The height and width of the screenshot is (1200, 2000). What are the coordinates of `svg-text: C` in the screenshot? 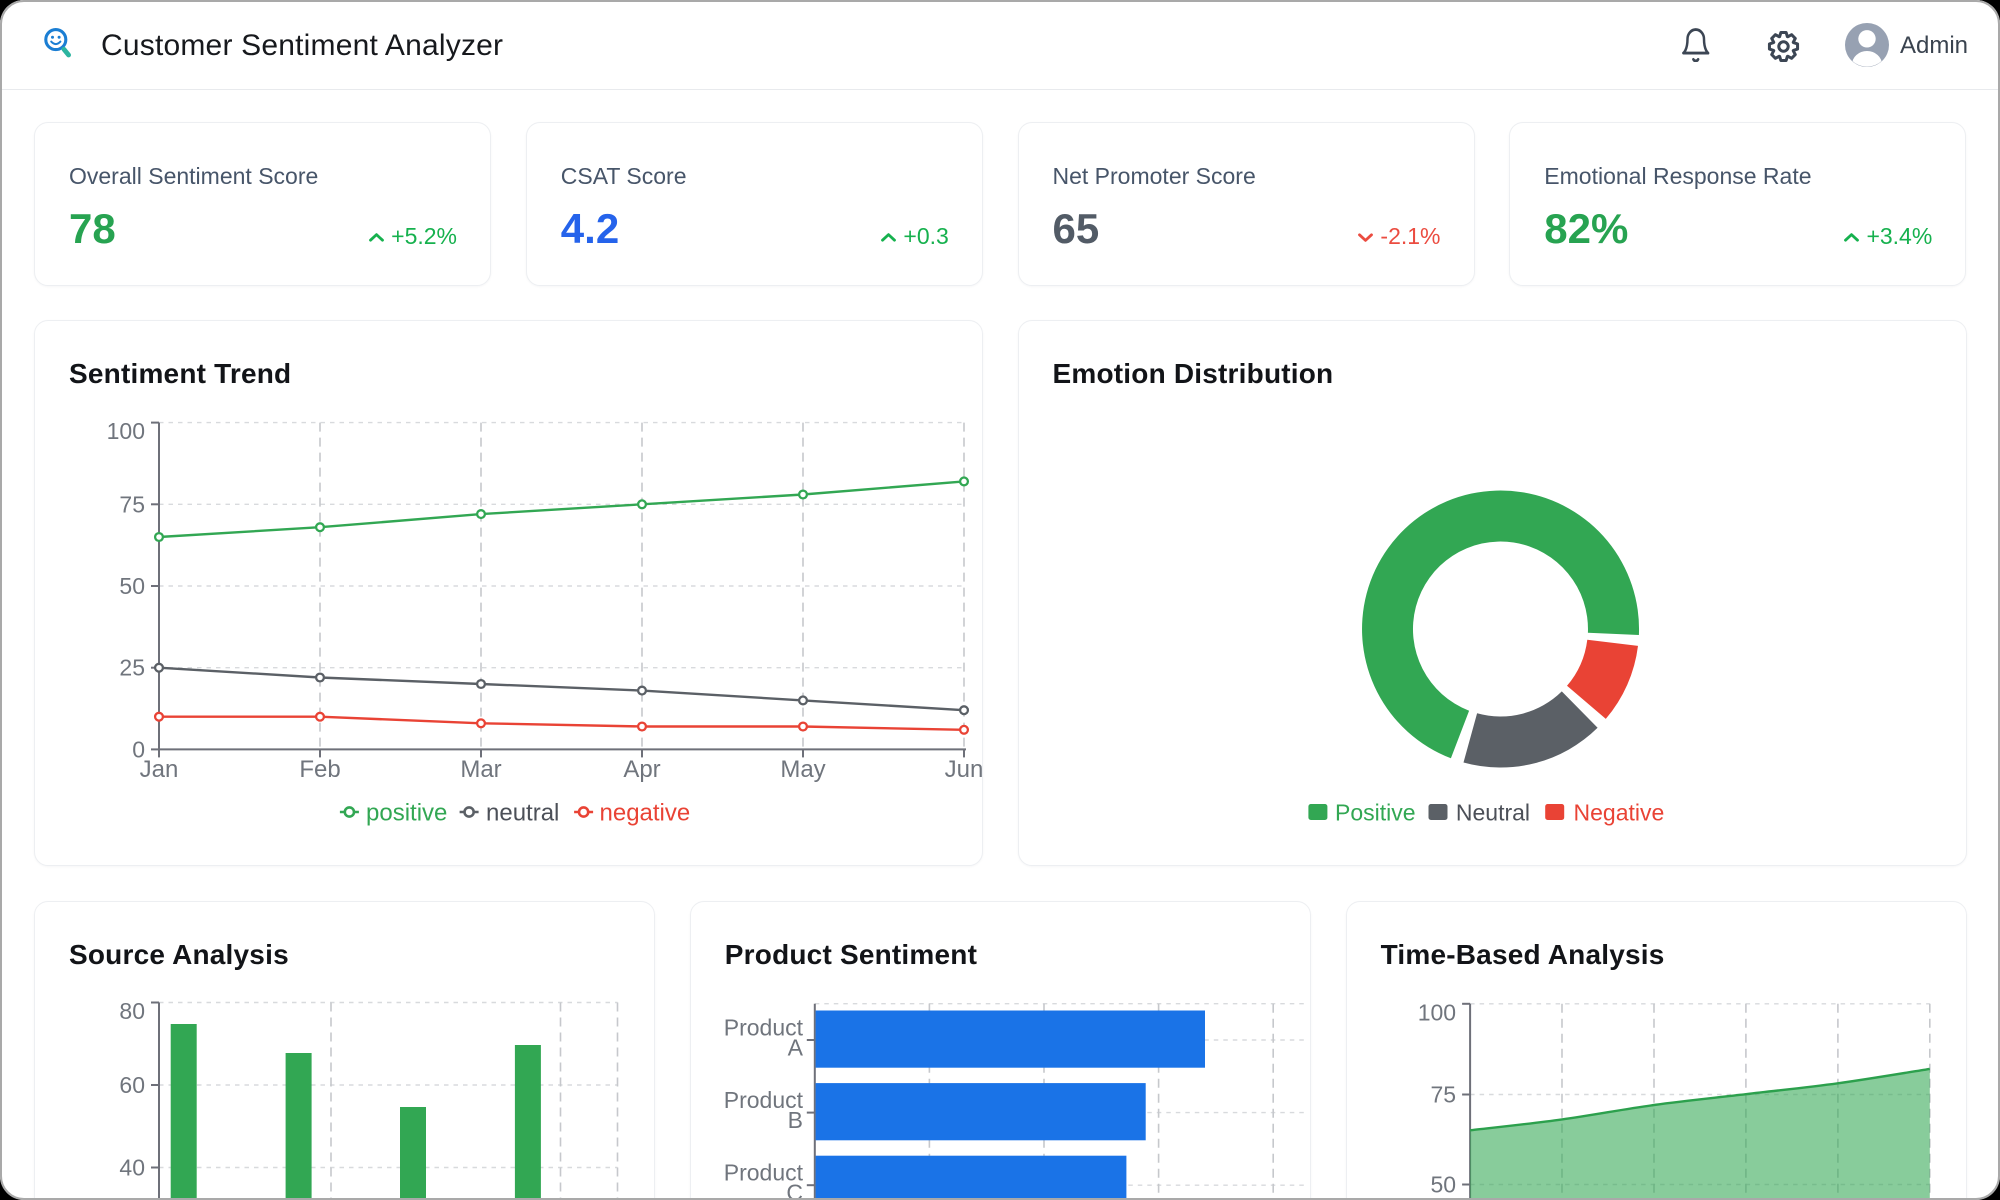 It's located at (794, 1190).